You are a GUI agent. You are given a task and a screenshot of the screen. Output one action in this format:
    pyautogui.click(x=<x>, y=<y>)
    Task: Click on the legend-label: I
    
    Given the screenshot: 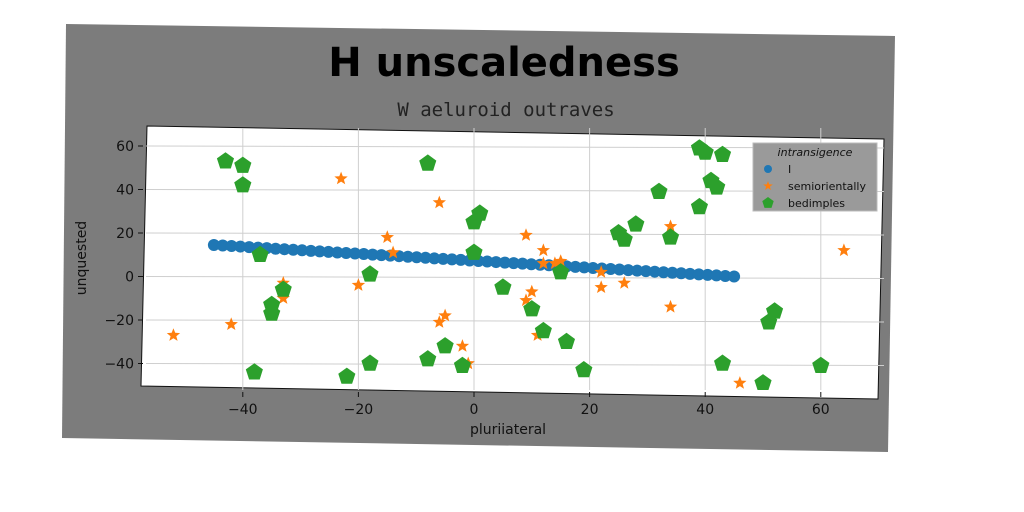 What is the action you would take?
    pyautogui.click(x=789, y=169)
    